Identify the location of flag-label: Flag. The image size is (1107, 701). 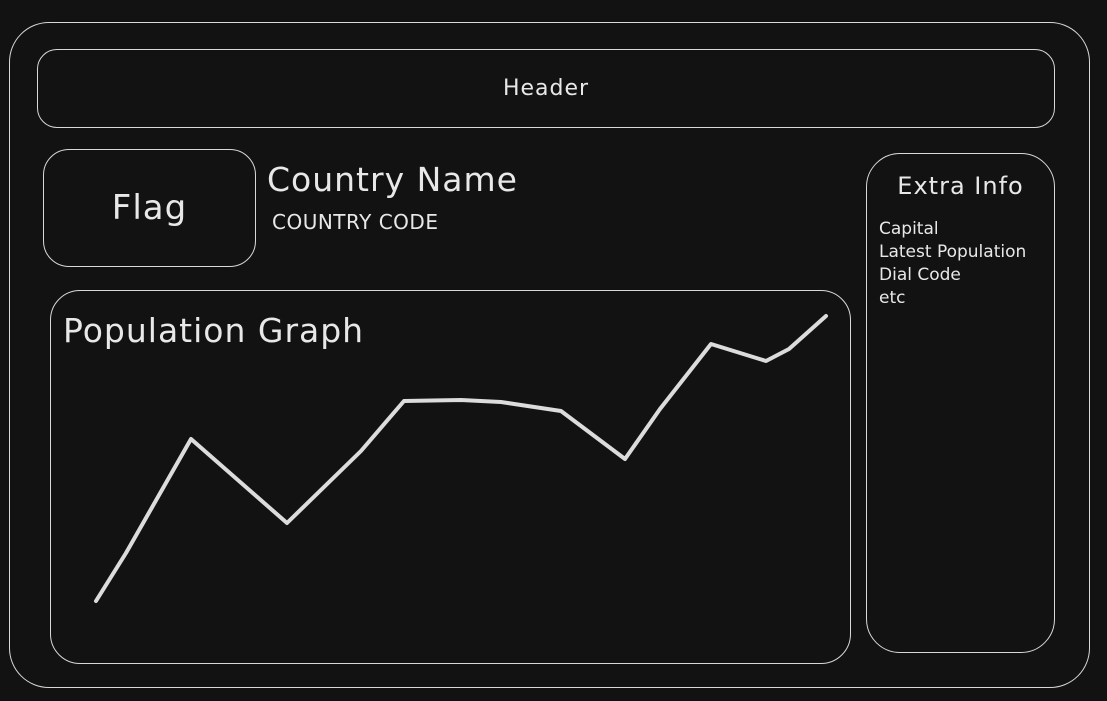
(149, 208).